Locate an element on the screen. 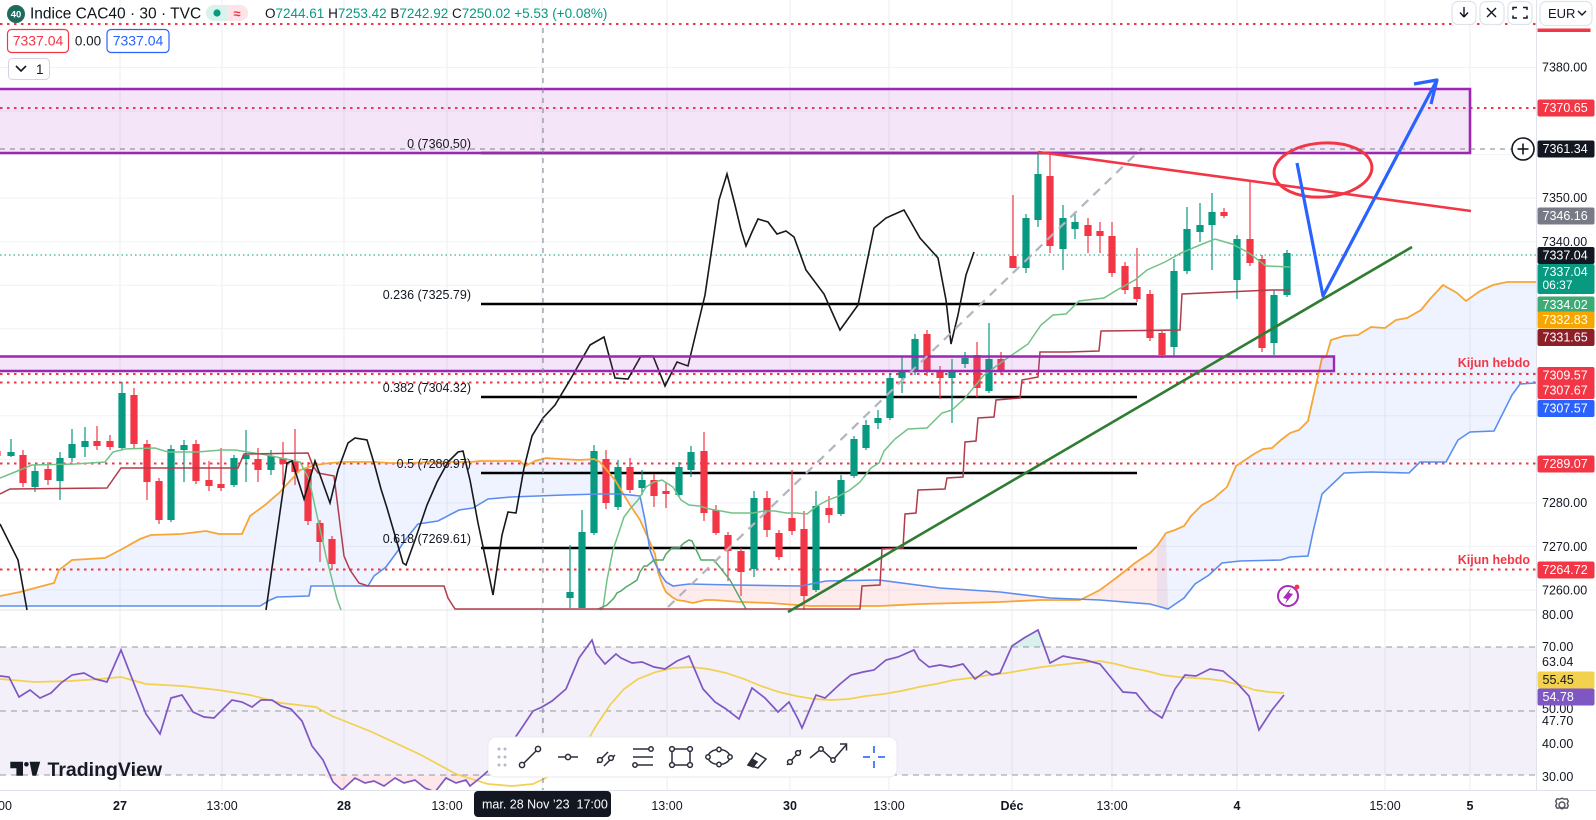  svg-text: 06:37 is located at coordinates (1558, 285).